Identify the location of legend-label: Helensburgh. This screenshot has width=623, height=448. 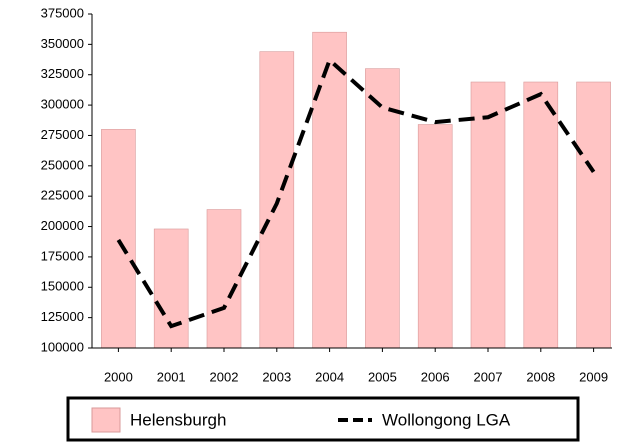
(178, 419).